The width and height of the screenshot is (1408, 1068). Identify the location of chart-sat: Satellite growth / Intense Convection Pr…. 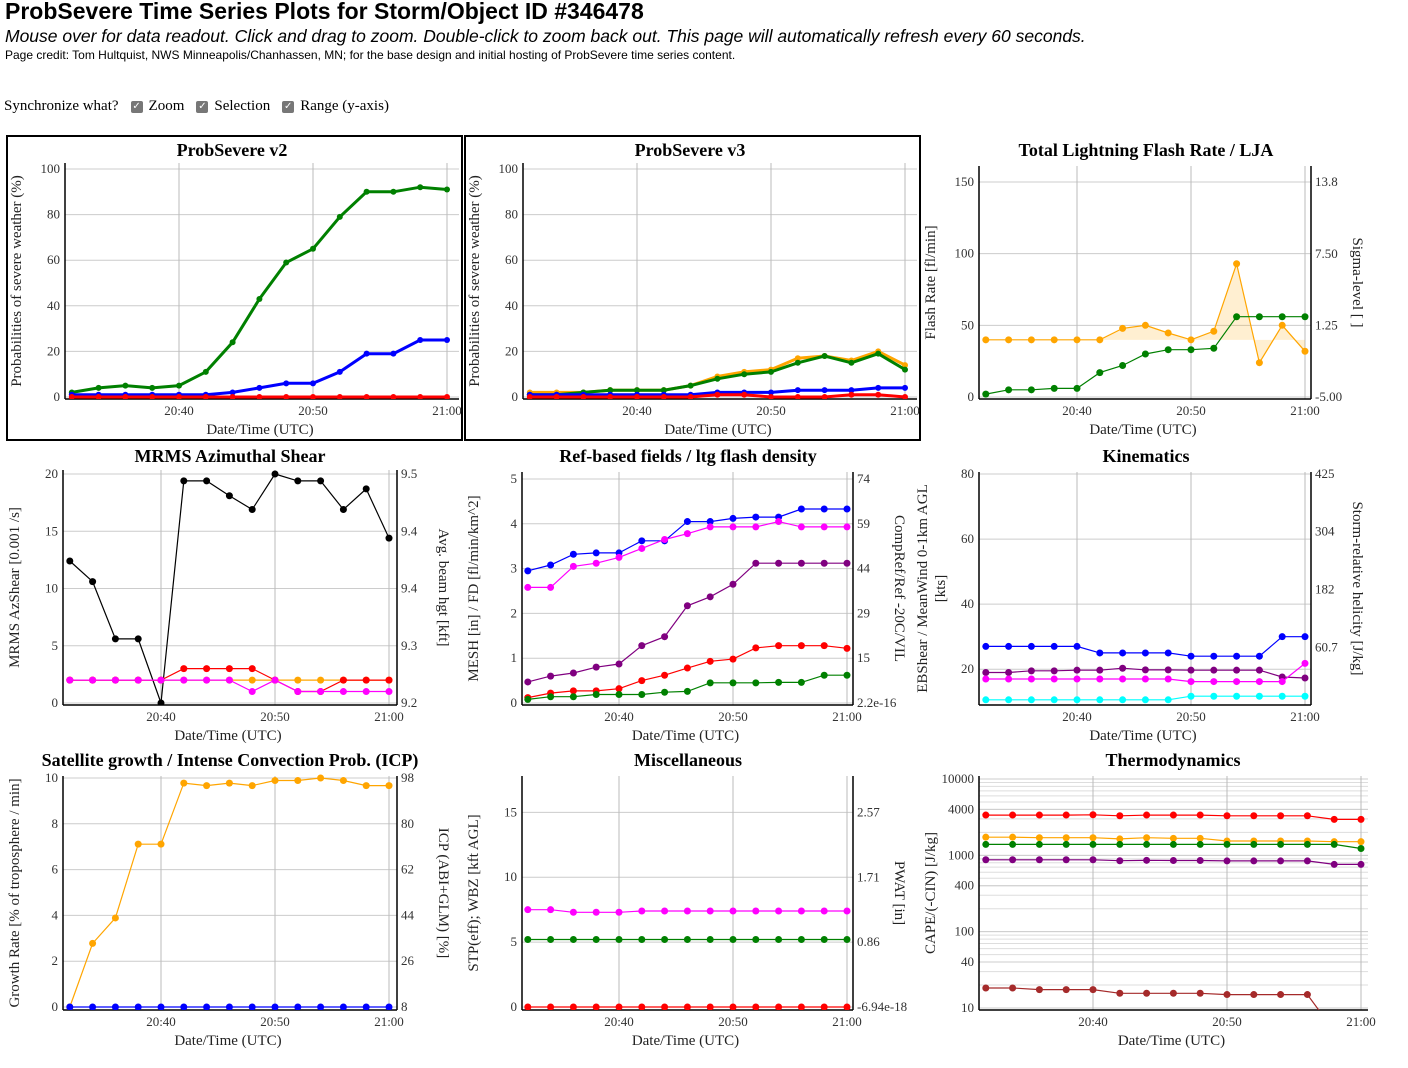
(229, 899).